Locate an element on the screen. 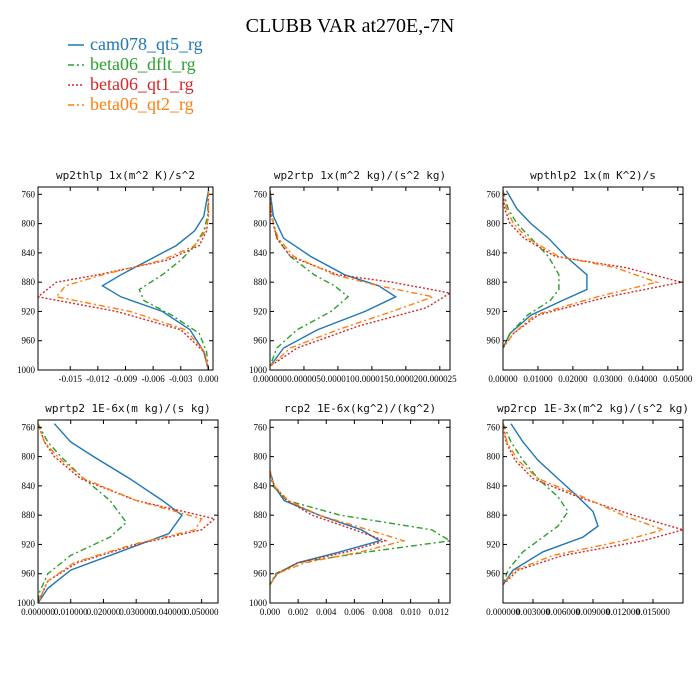 The image size is (700, 700). legend-label: cam078_qt5_rg is located at coordinates (146, 44).